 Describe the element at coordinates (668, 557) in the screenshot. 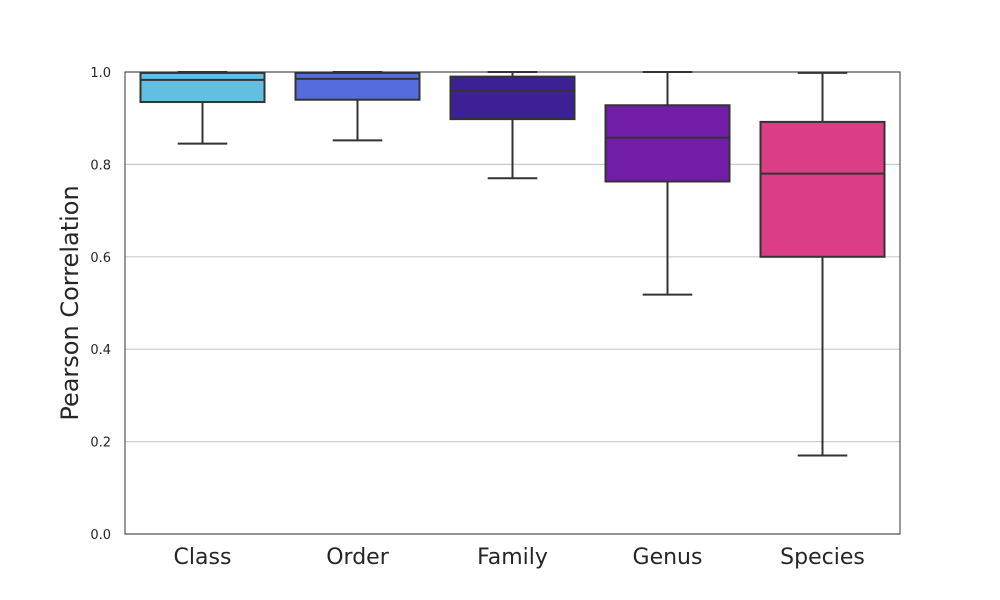

I see `x-category-label: Genus` at that location.